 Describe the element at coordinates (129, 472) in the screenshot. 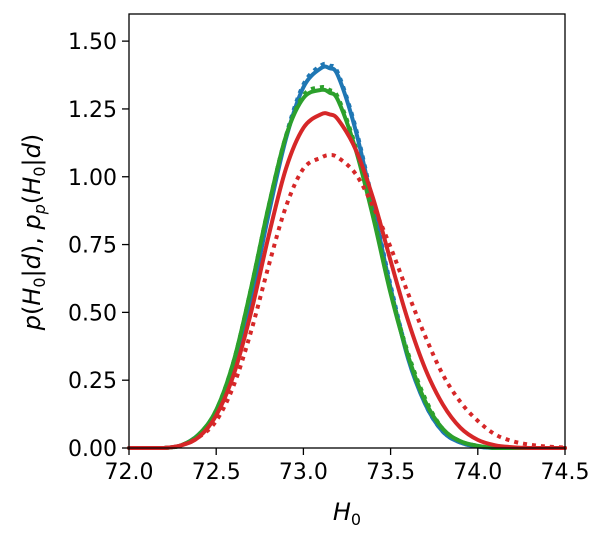

I see `x-tick-label: 72.0` at that location.